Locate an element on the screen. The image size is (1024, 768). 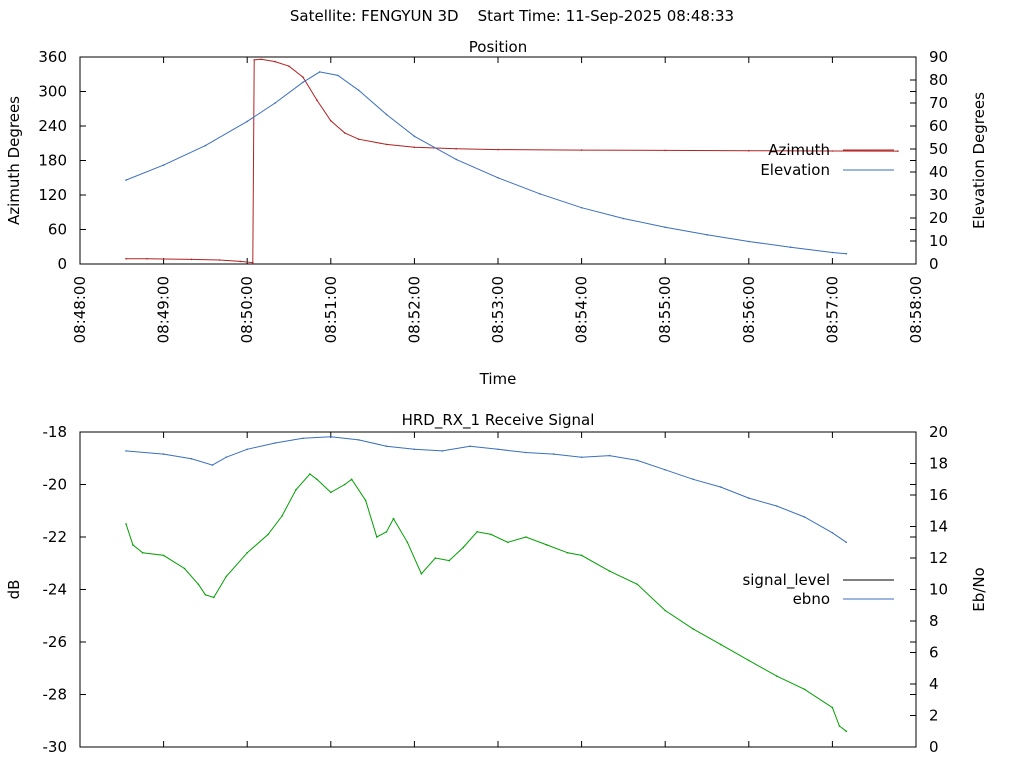
start-time-label: Start Time: 11-Sep-2025 08:48:33 is located at coordinates (606, 16).